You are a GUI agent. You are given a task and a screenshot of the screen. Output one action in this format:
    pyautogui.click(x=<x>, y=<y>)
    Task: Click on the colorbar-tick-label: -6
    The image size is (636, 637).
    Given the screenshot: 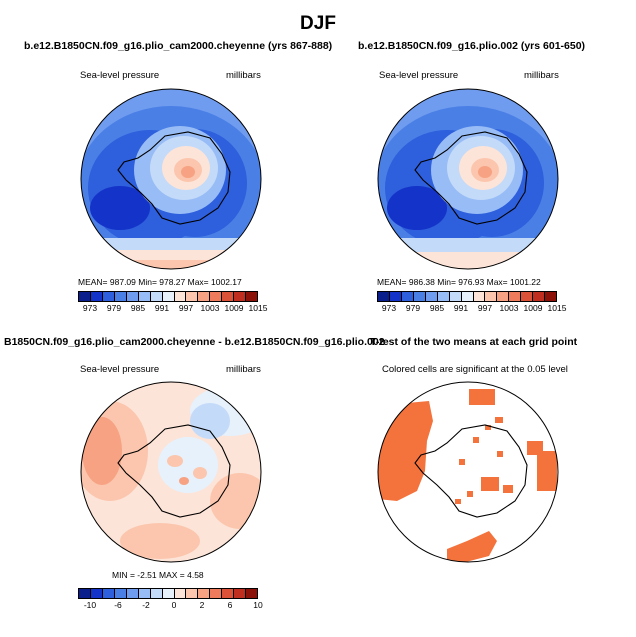 What is the action you would take?
    pyautogui.click(x=118, y=605)
    